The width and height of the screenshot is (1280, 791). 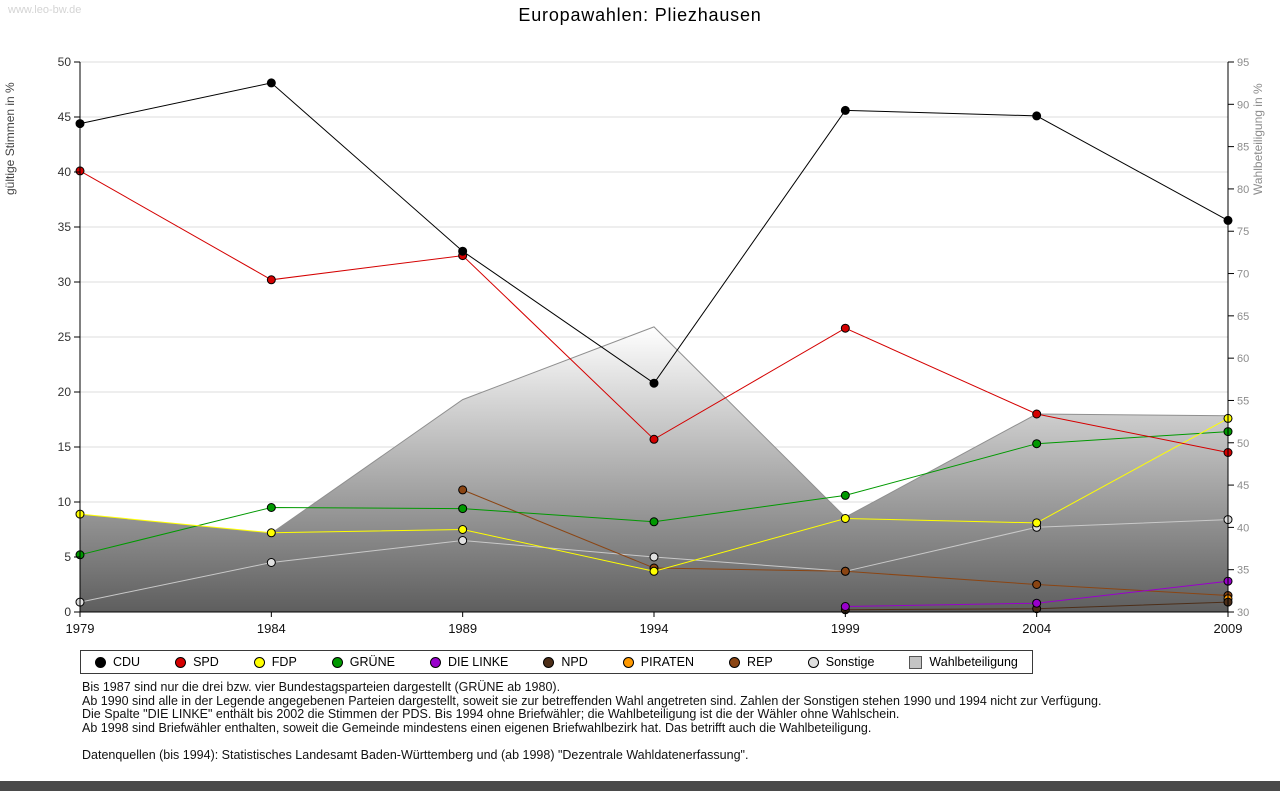 What do you see at coordinates (760, 662) in the screenshot?
I see `legend-label-rep: REP` at bounding box center [760, 662].